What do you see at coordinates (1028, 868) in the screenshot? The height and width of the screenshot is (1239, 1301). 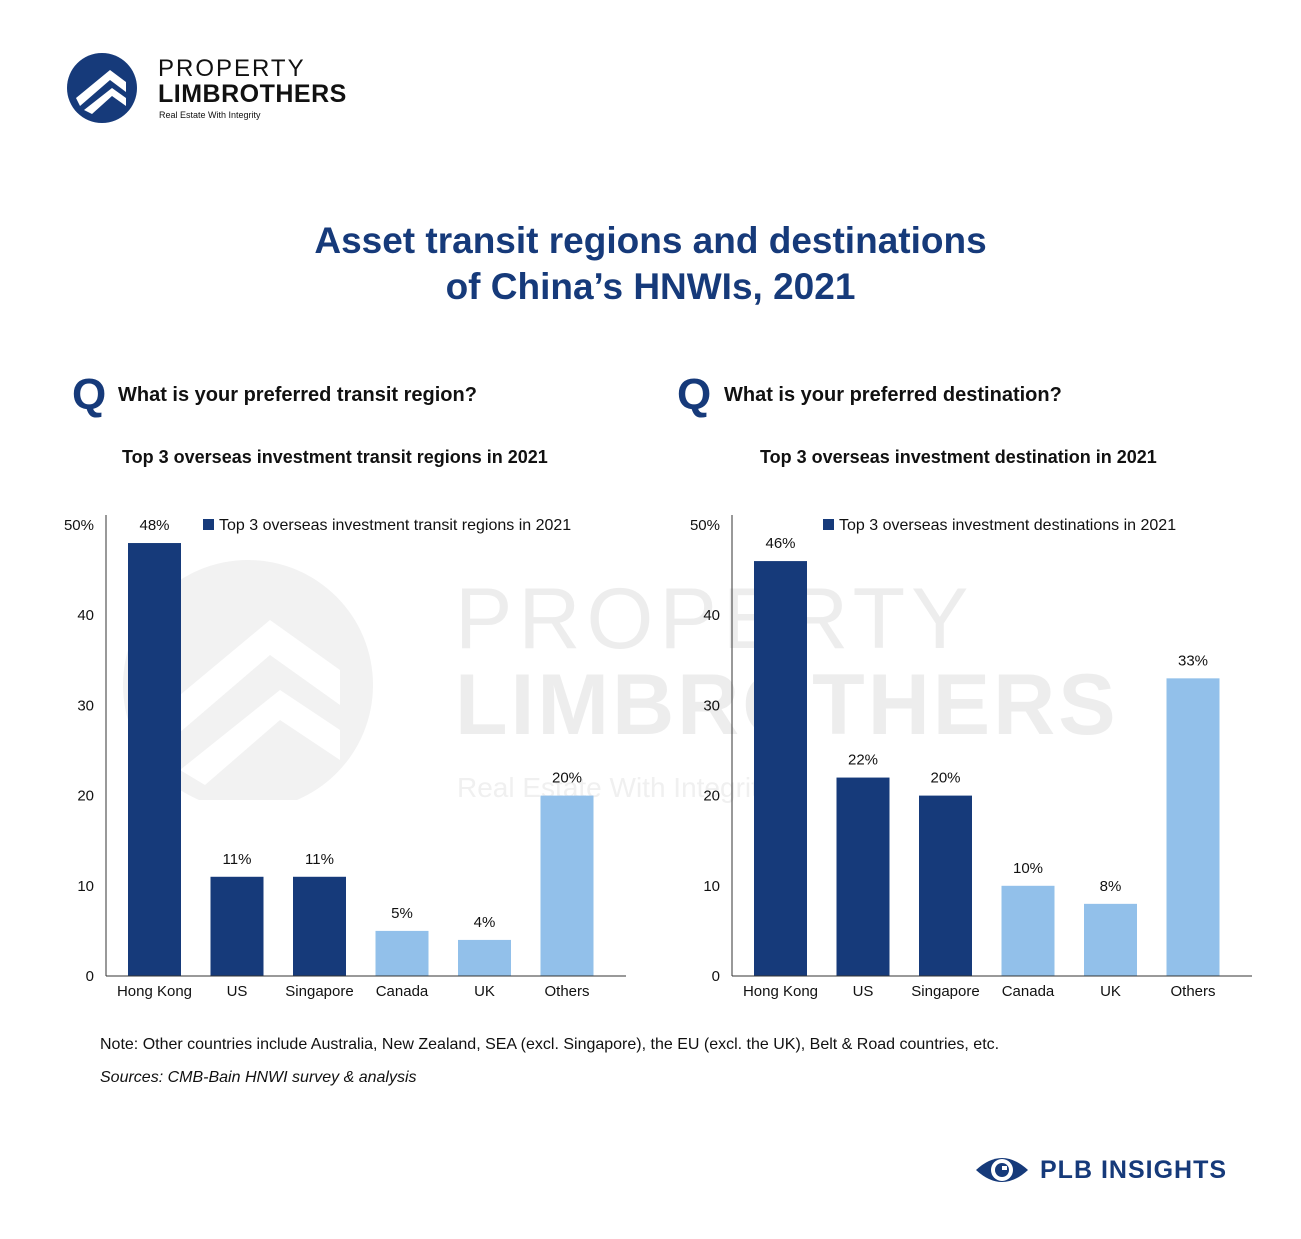 I see `data-label: 10%` at bounding box center [1028, 868].